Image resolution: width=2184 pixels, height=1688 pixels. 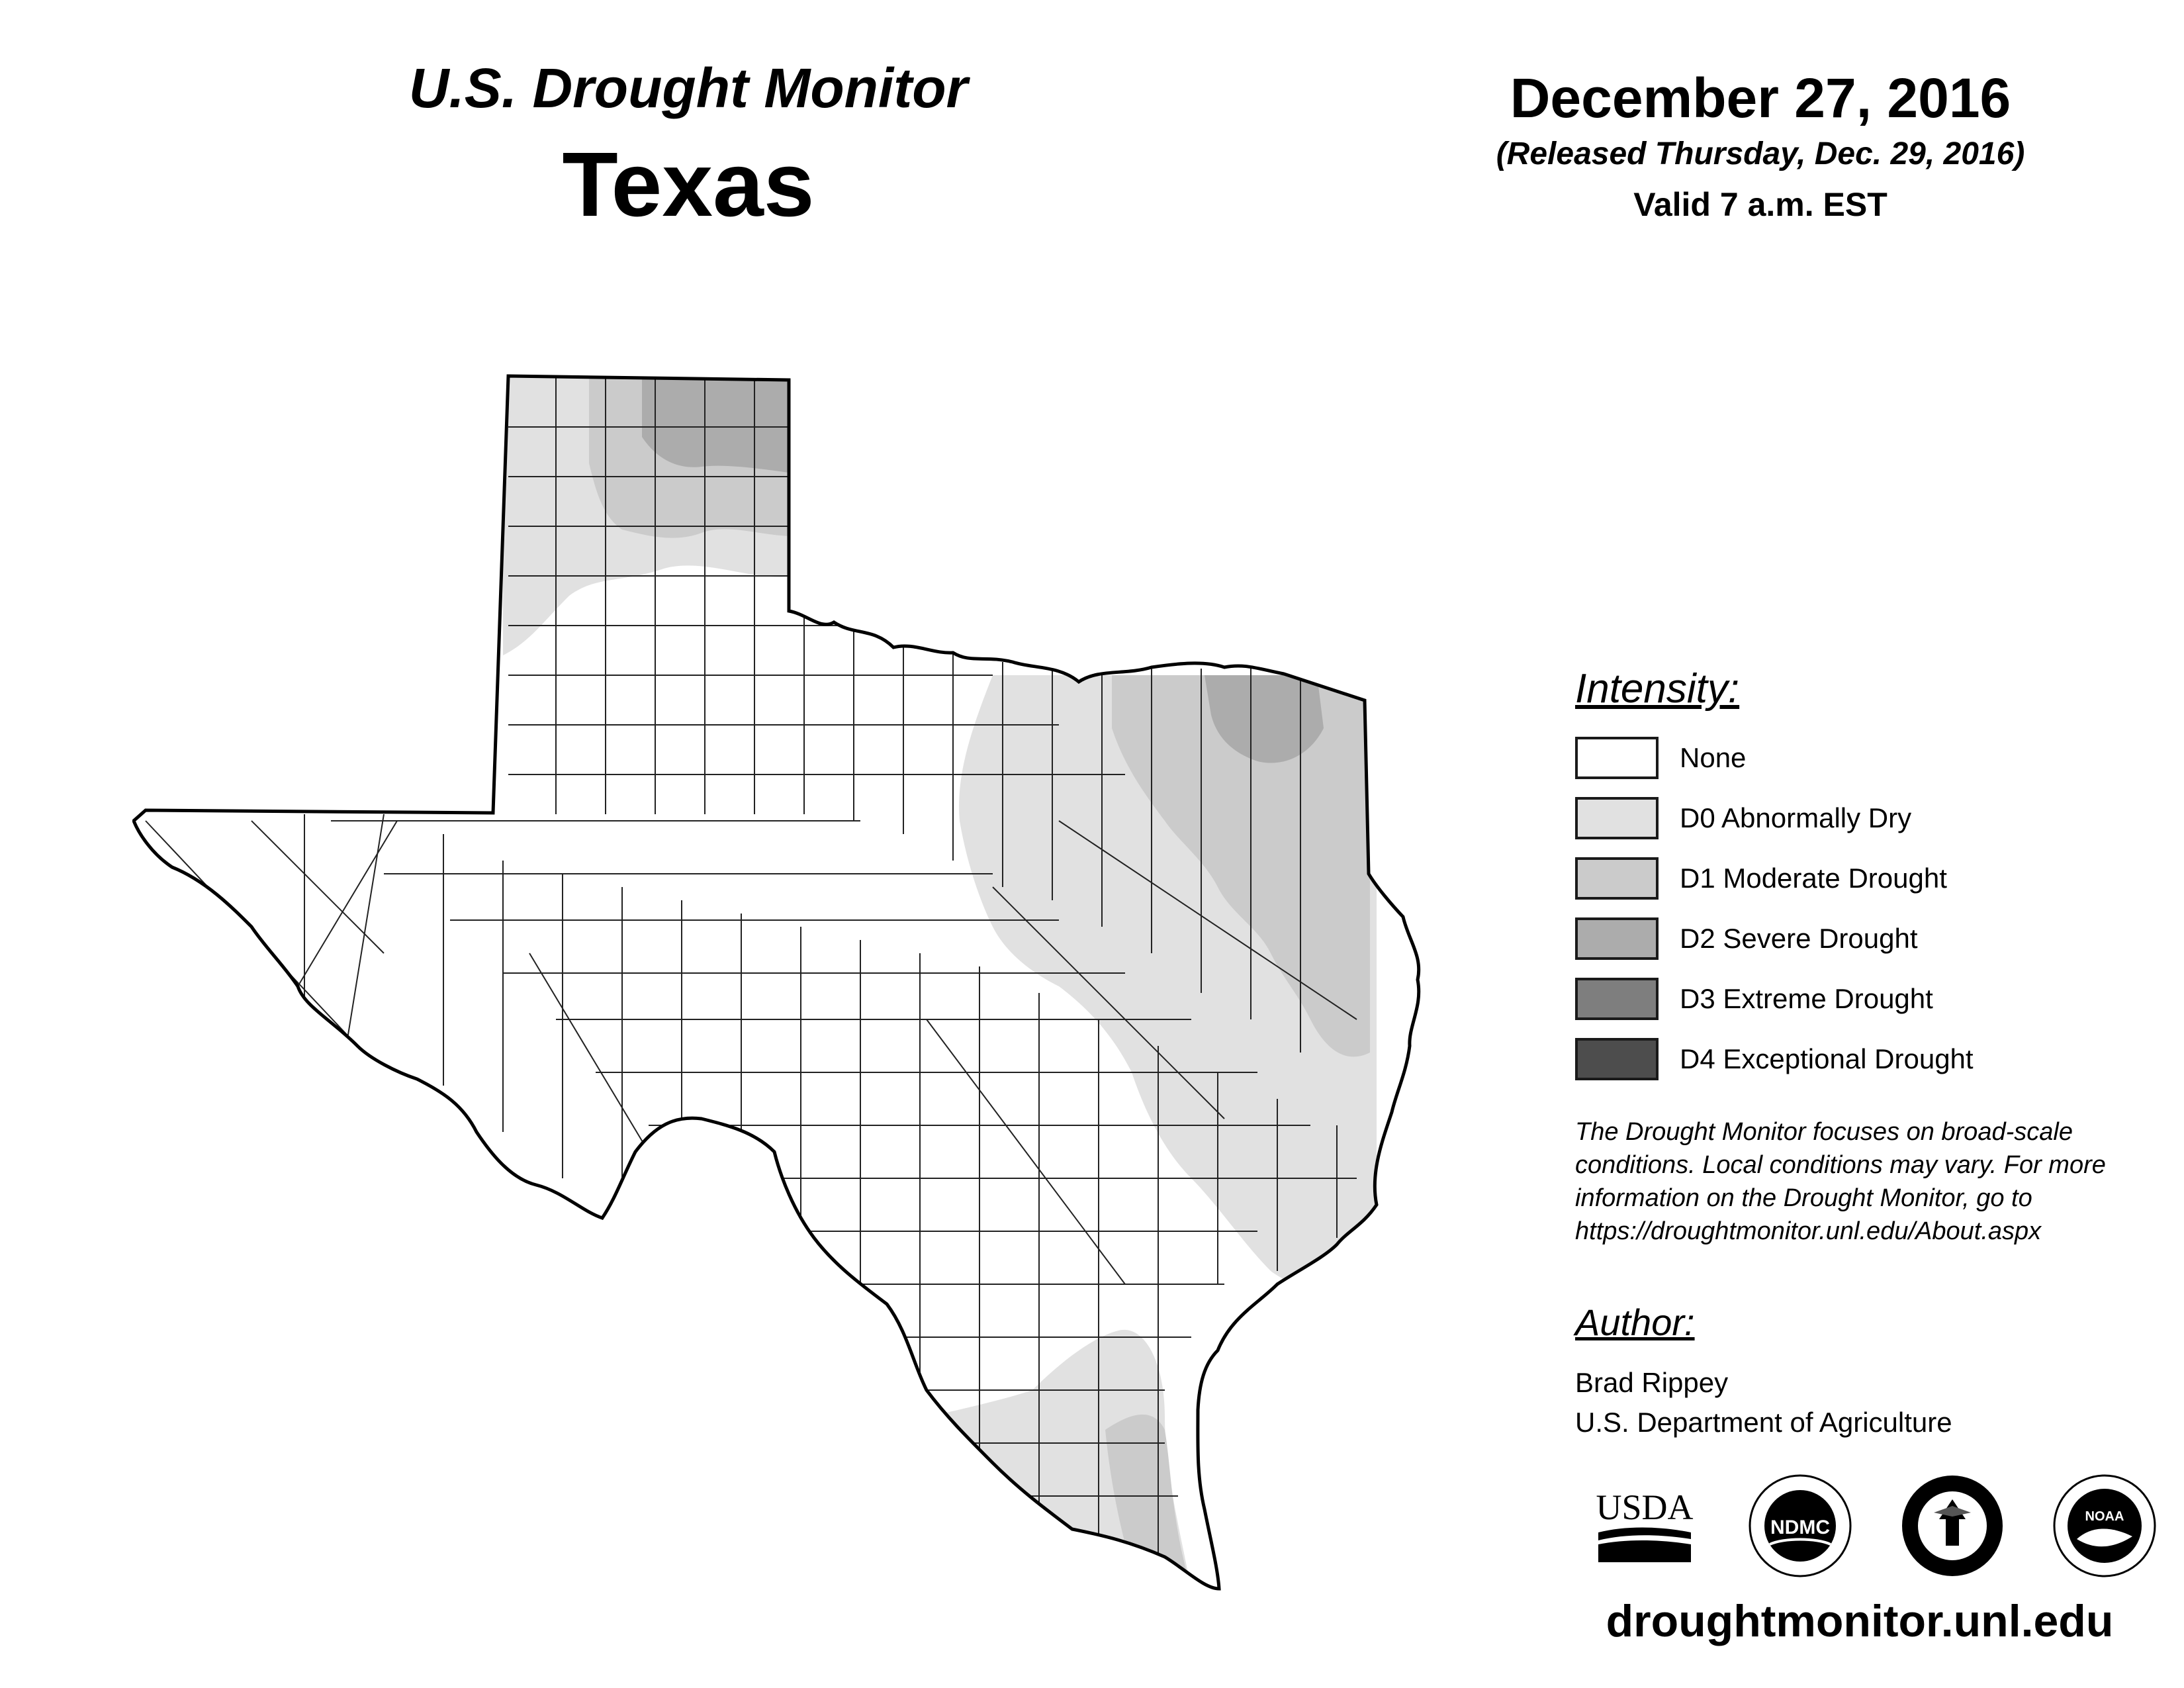 What do you see at coordinates (688, 185) in the screenshot?
I see `map-title: Texas` at bounding box center [688, 185].